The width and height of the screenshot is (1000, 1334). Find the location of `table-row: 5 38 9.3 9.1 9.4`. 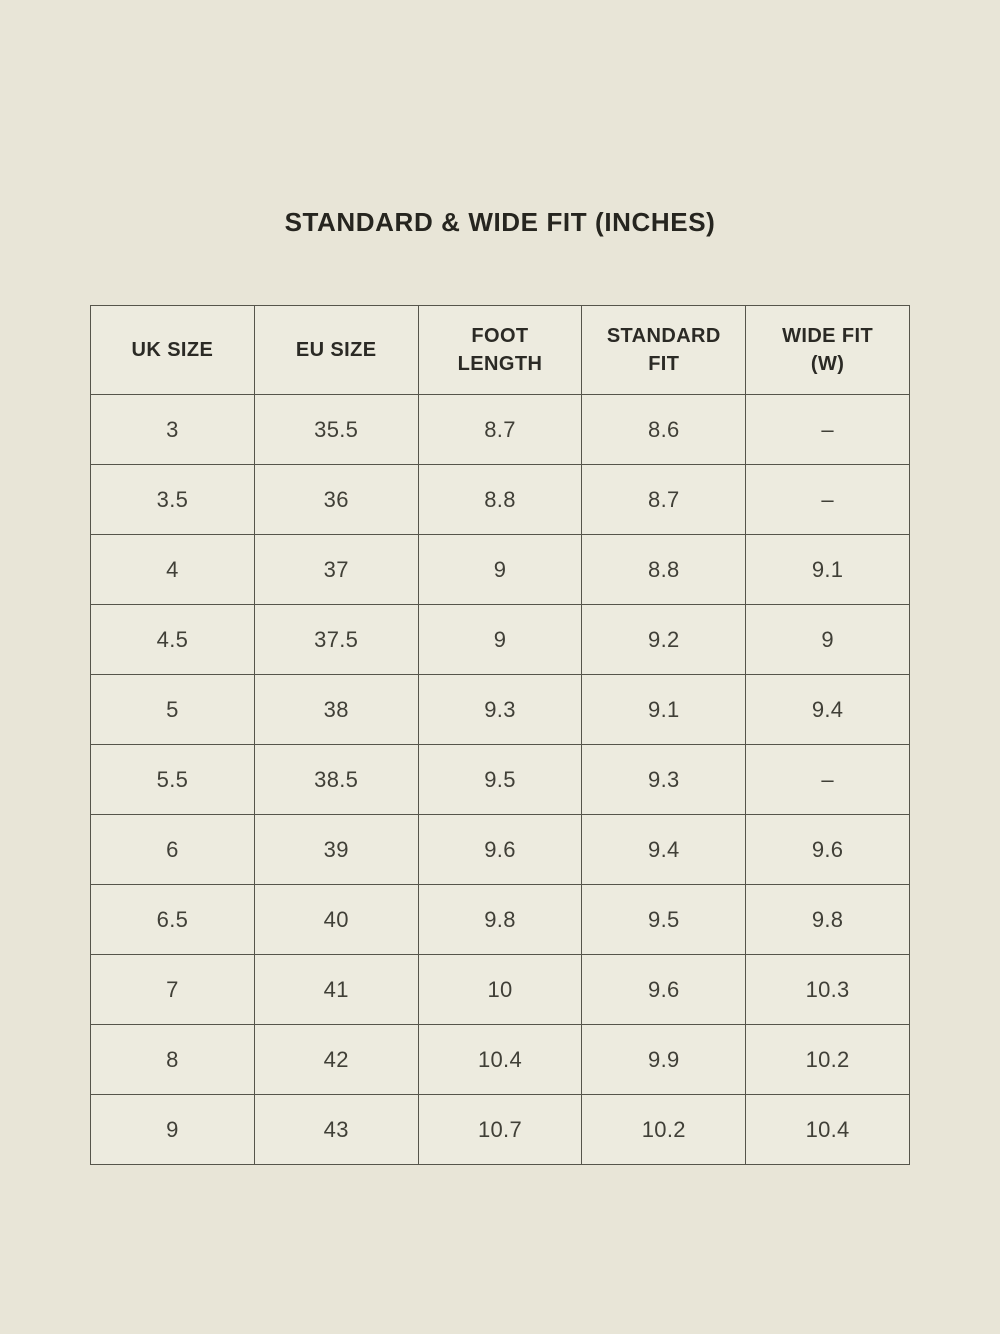

table-row: 5 38 9.3 9.1 9.4 is located at coordinates (500, 709).